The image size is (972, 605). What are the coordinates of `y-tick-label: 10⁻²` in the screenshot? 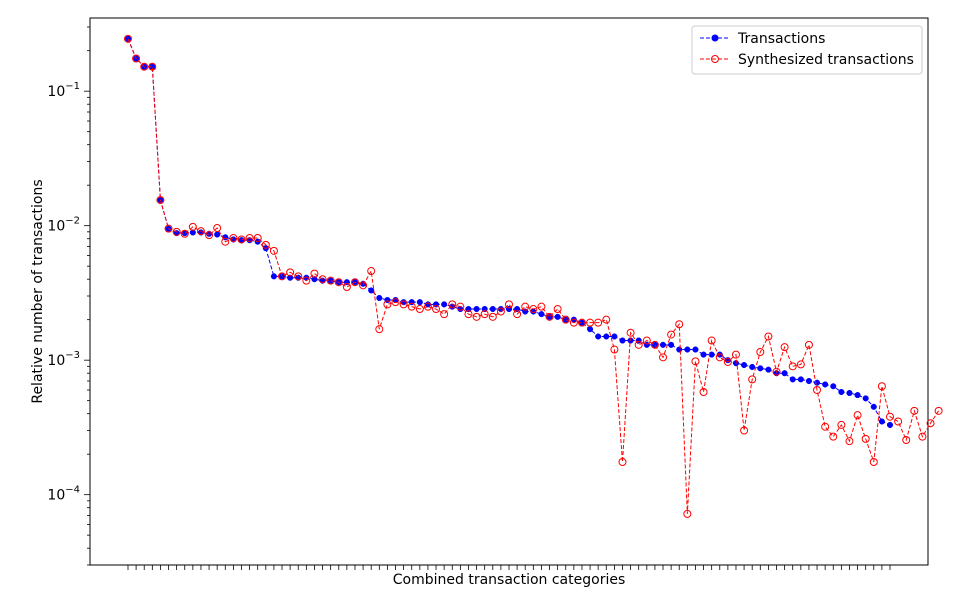 It's located at (63, 225).